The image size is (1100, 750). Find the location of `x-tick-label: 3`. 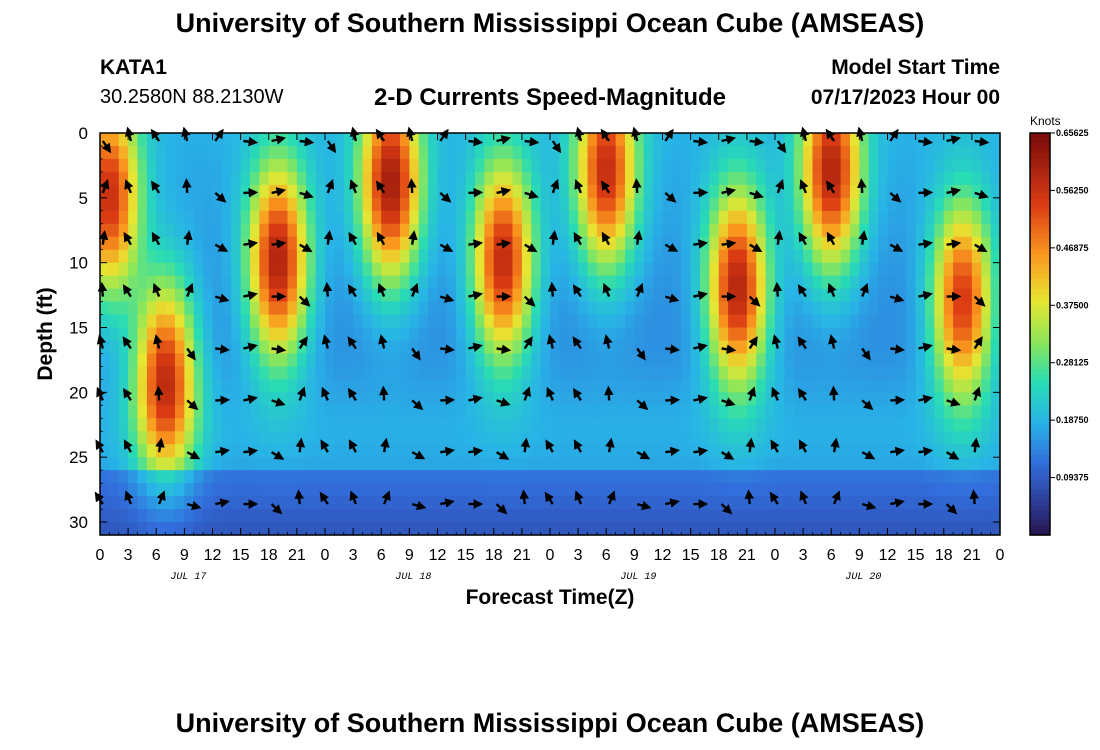

x-tick-label: 3 is located at coordinates (578, 555).